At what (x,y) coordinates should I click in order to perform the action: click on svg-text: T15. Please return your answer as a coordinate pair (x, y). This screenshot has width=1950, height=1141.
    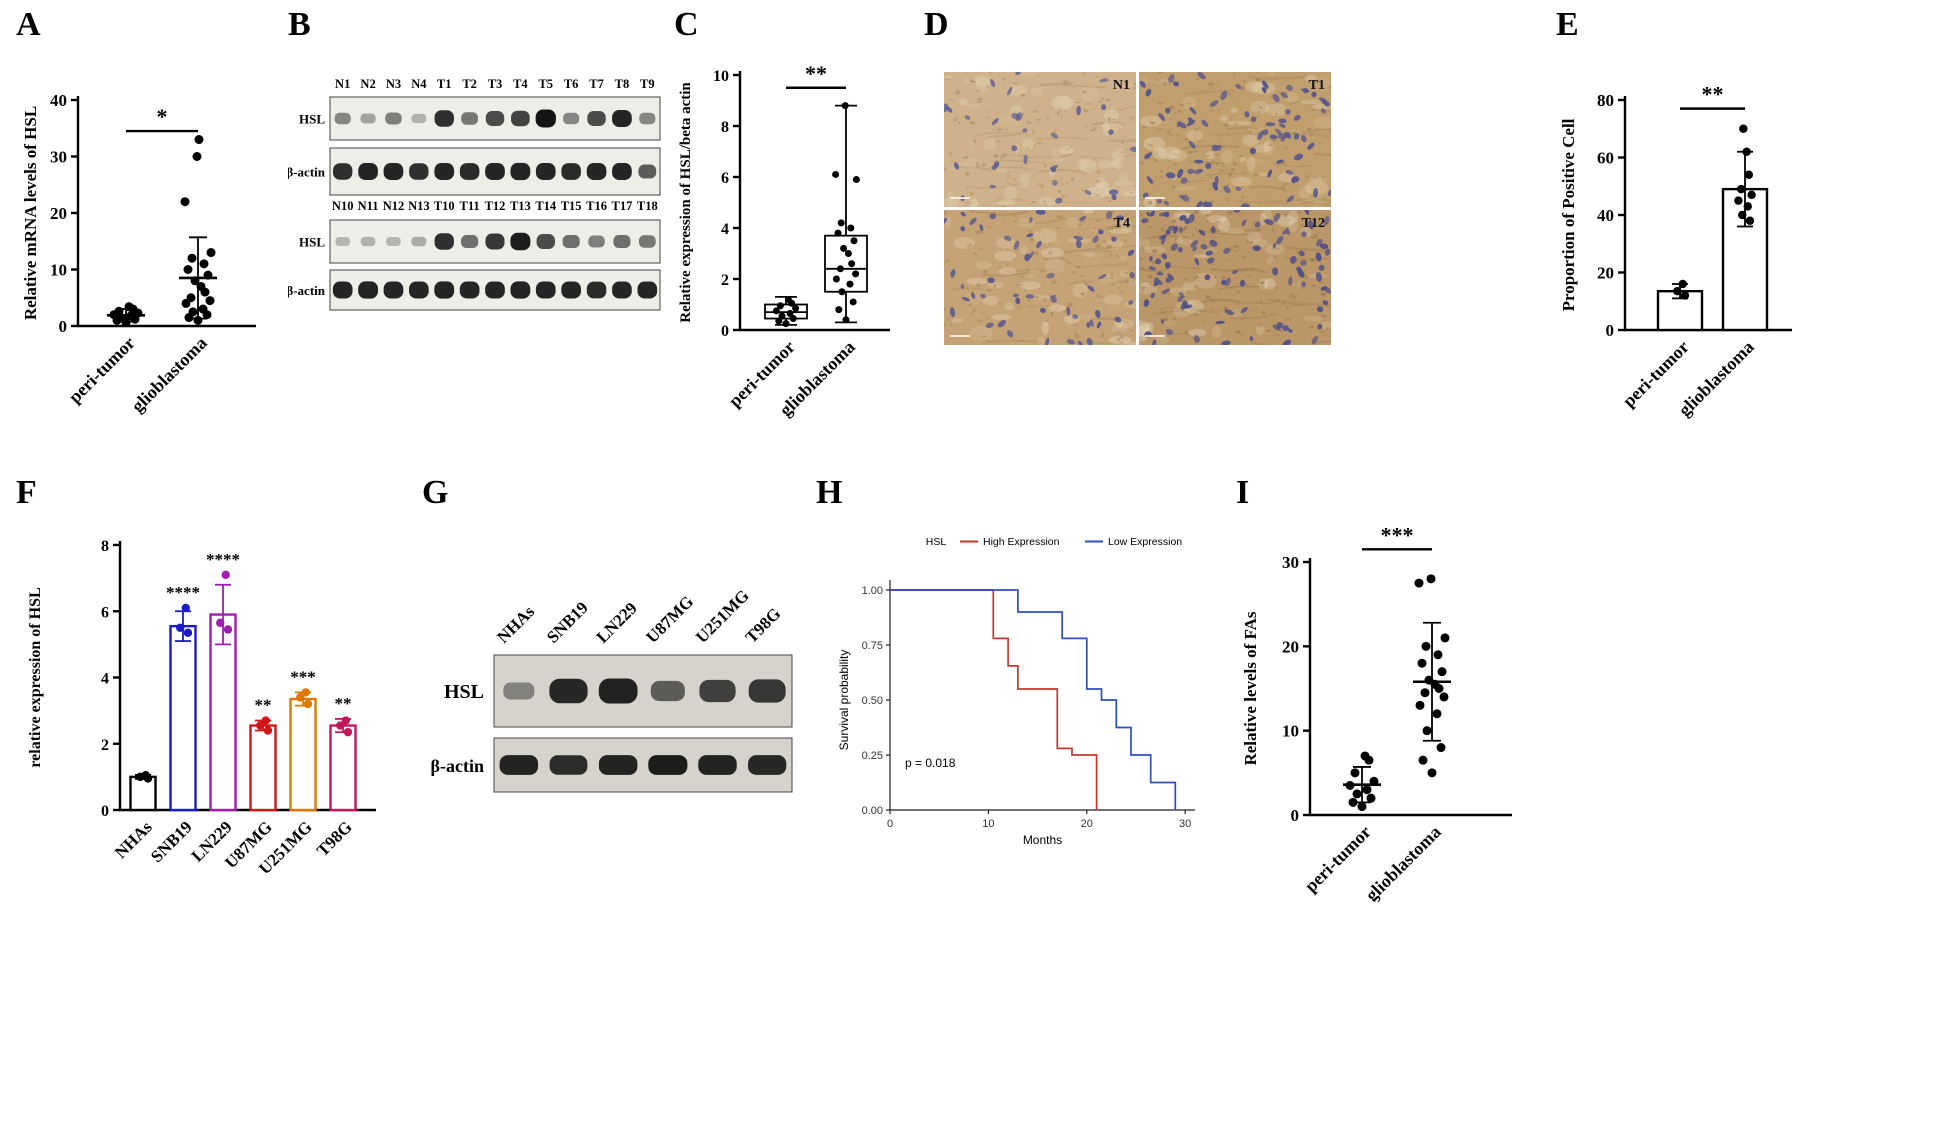
    Looking at the image, I should click on (571, 206).